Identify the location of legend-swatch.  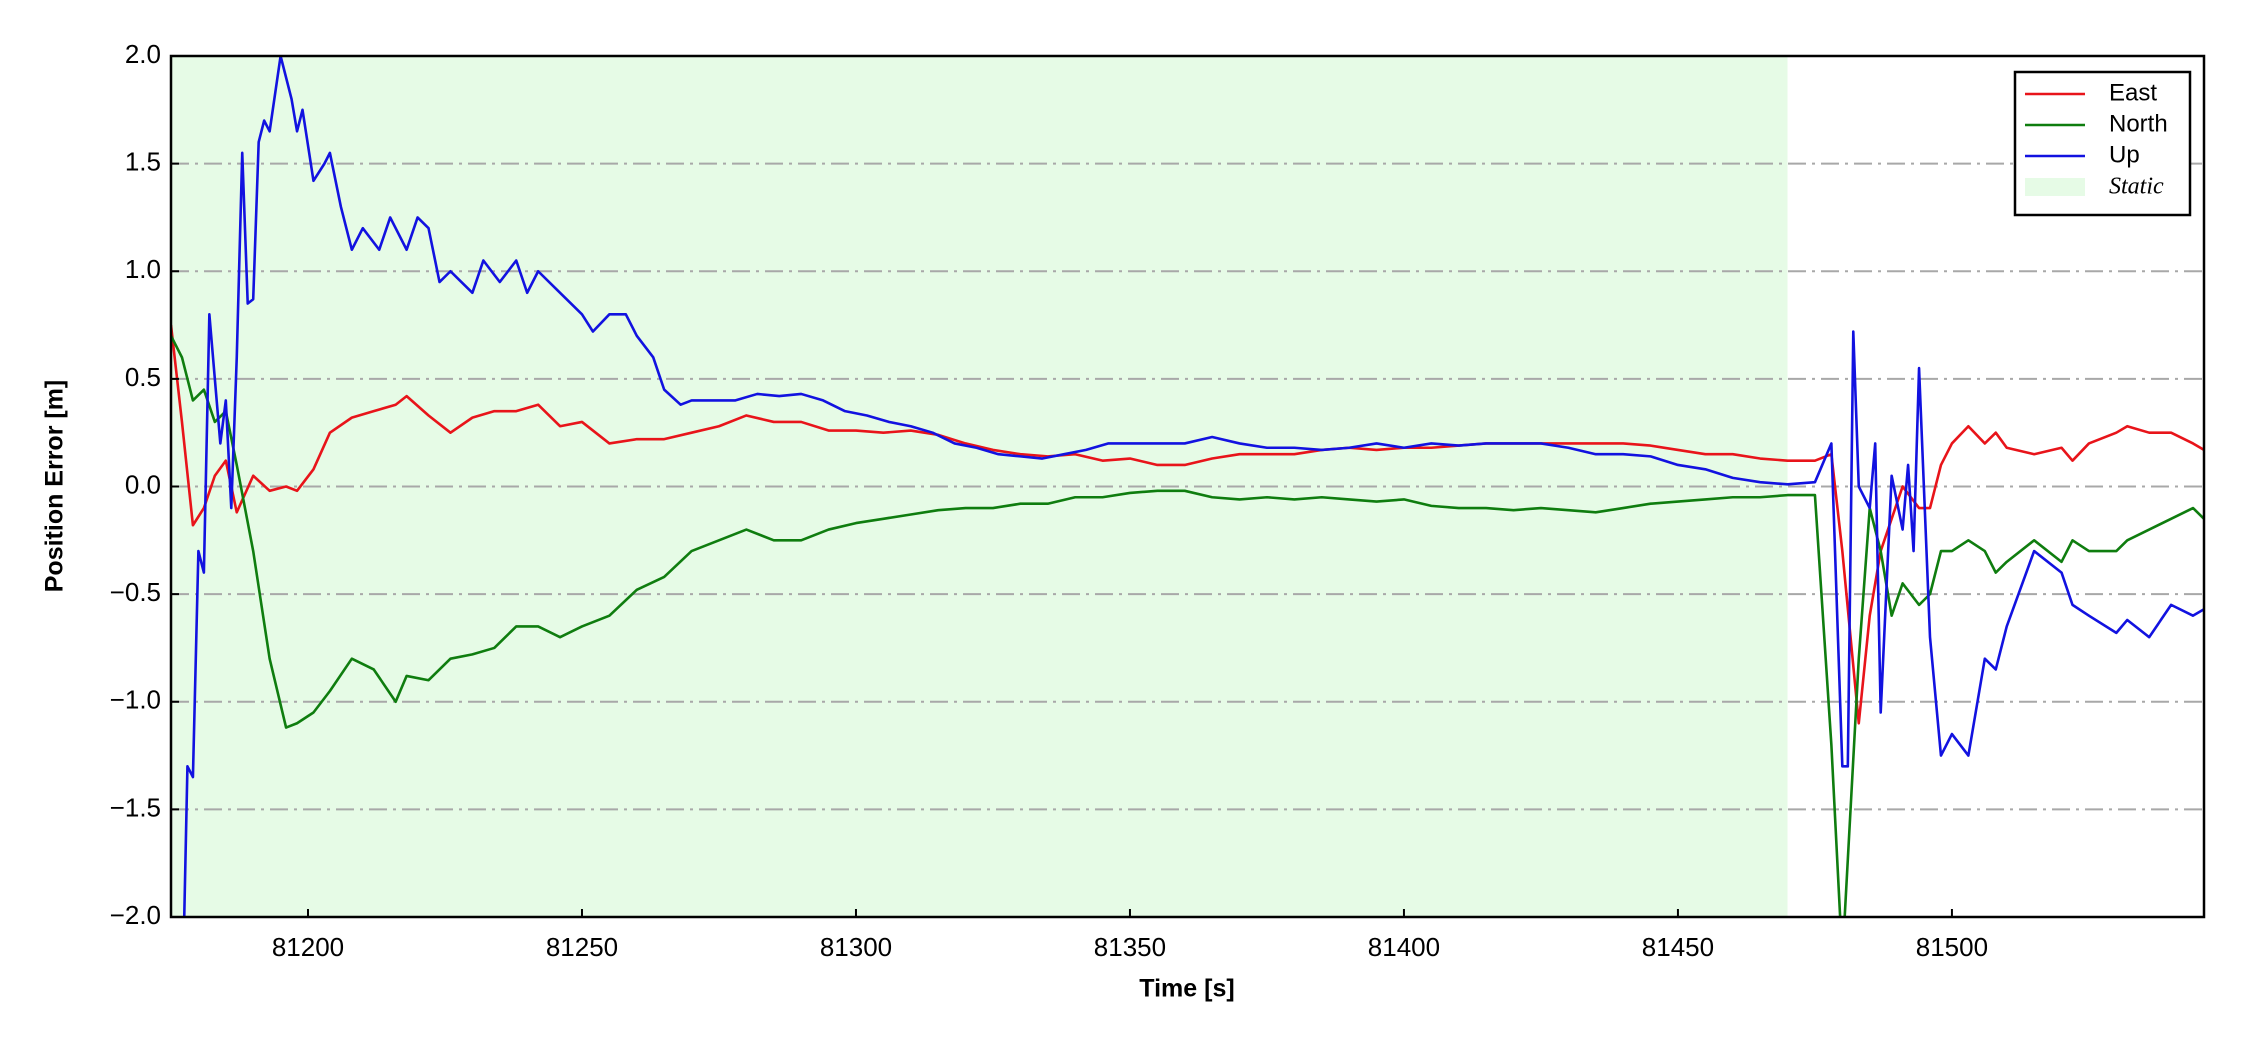
(2055, 187).